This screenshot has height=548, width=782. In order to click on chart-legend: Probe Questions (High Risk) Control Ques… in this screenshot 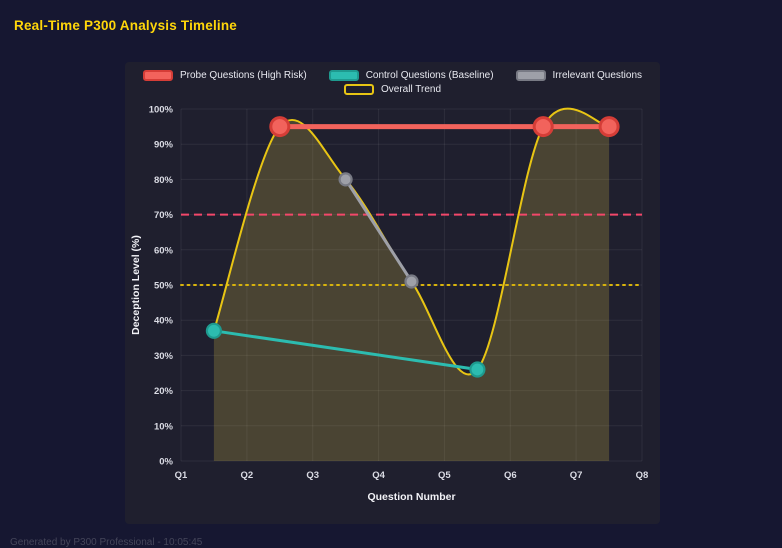, I will do `click(392, 82)`.